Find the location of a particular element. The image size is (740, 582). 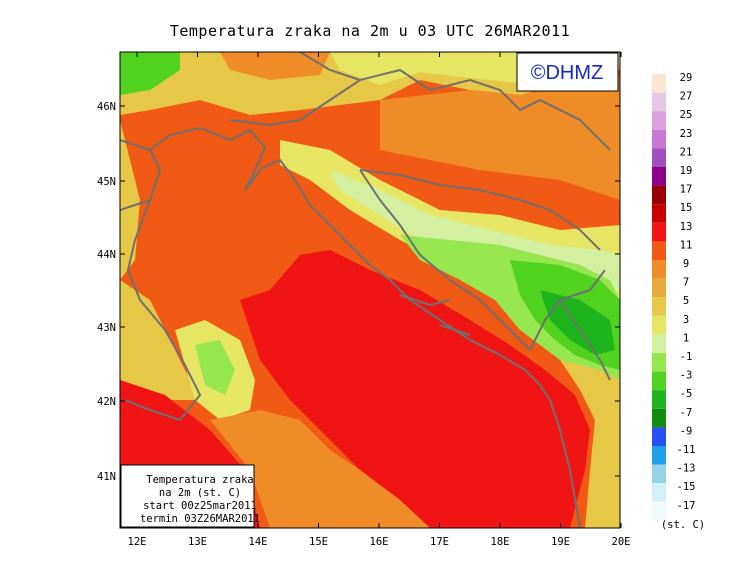

legend-label: 17 is located at coordinates (686, 190).